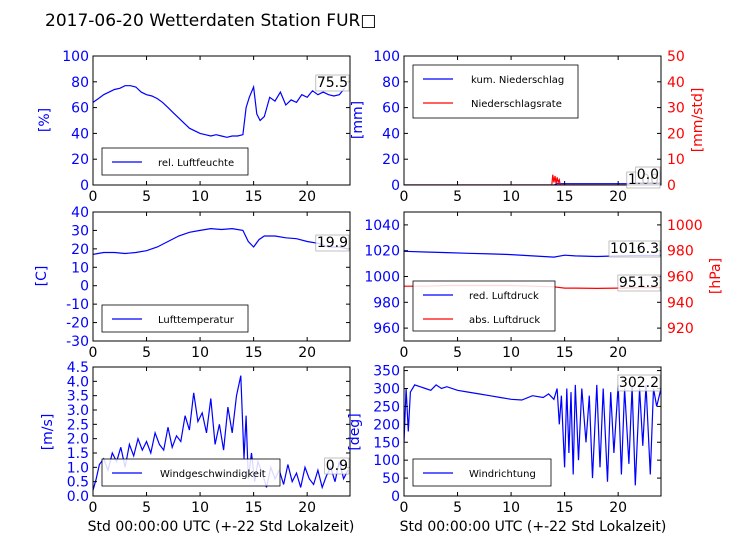 This screenshot has height=552, width=736. I want to click on y-right-tick-label: 960, so click(680, 278).